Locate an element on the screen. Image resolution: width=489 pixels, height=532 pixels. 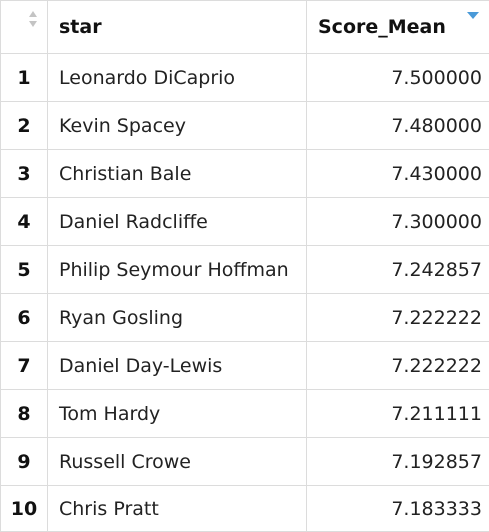
cell-score-mean: 7.480000 is located at coordinates (398, 126).